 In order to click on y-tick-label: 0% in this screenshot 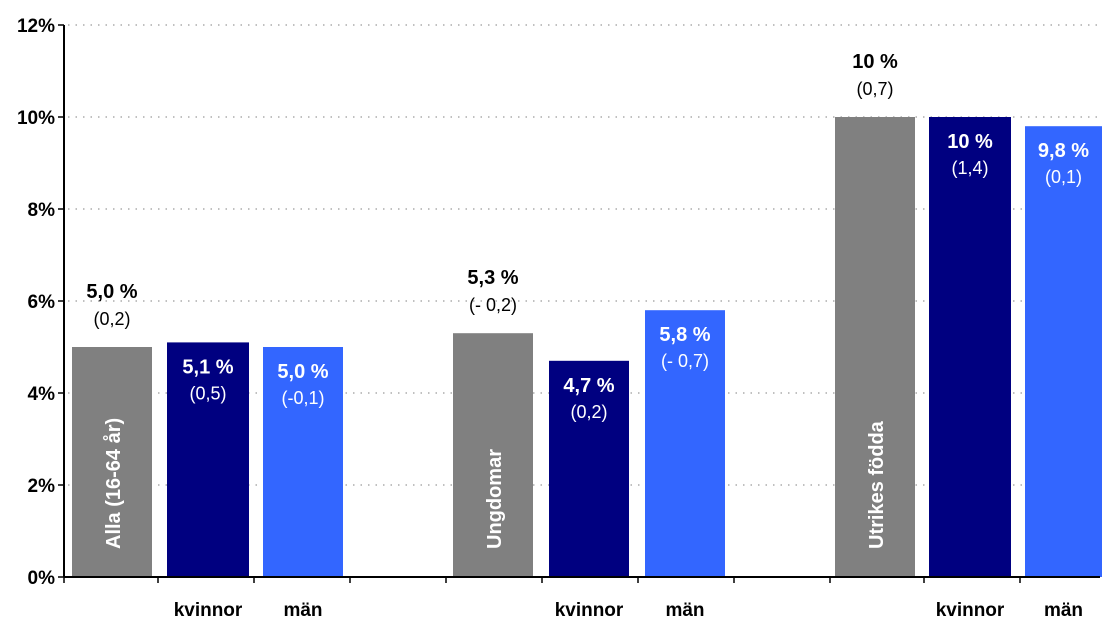, I will do `click(42, 578)`.